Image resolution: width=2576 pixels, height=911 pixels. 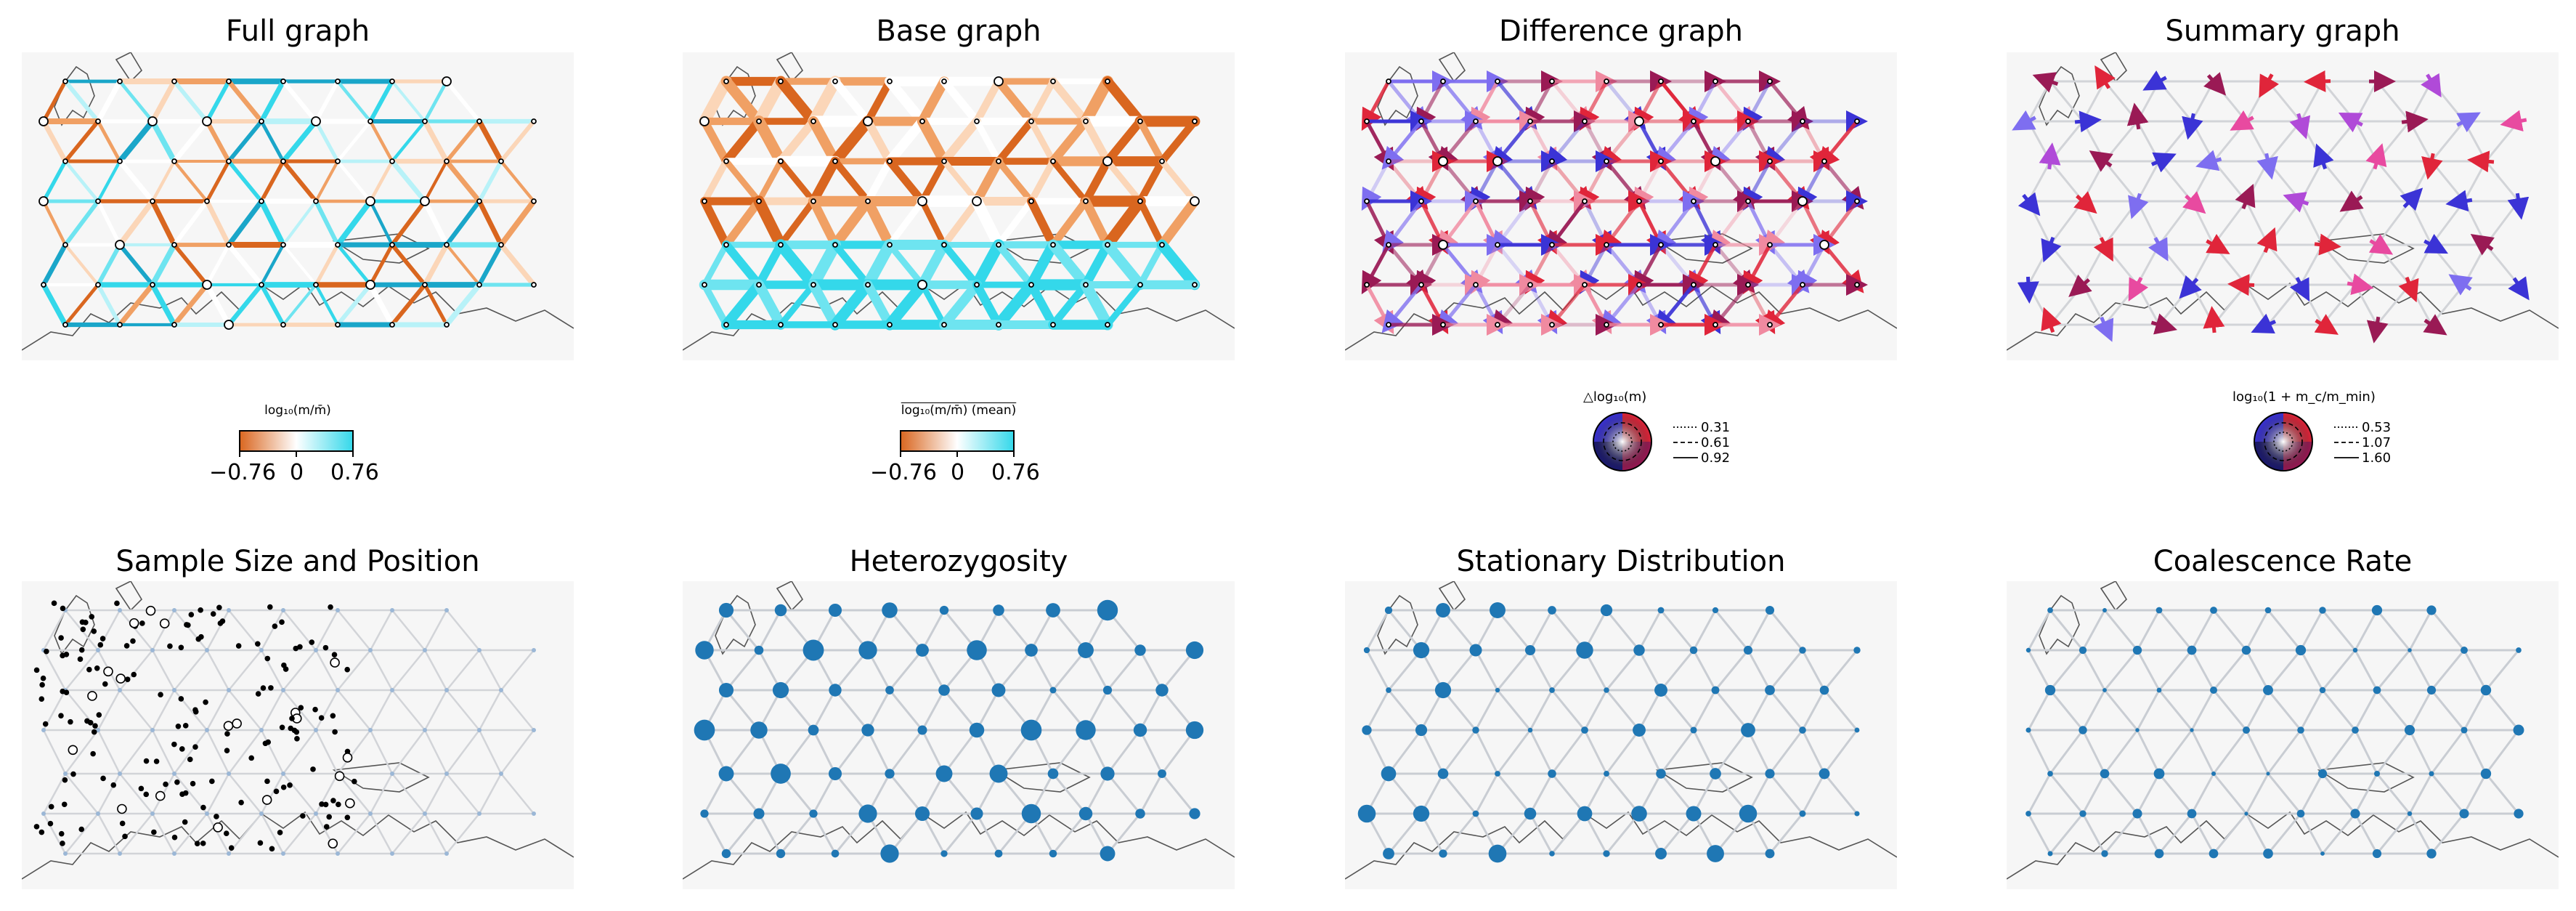 I want to click on circle-legend-summary: log₁₀(1 + m_c/m_min) 0.53 1.07 1.60, so click(x=2329, y=432).